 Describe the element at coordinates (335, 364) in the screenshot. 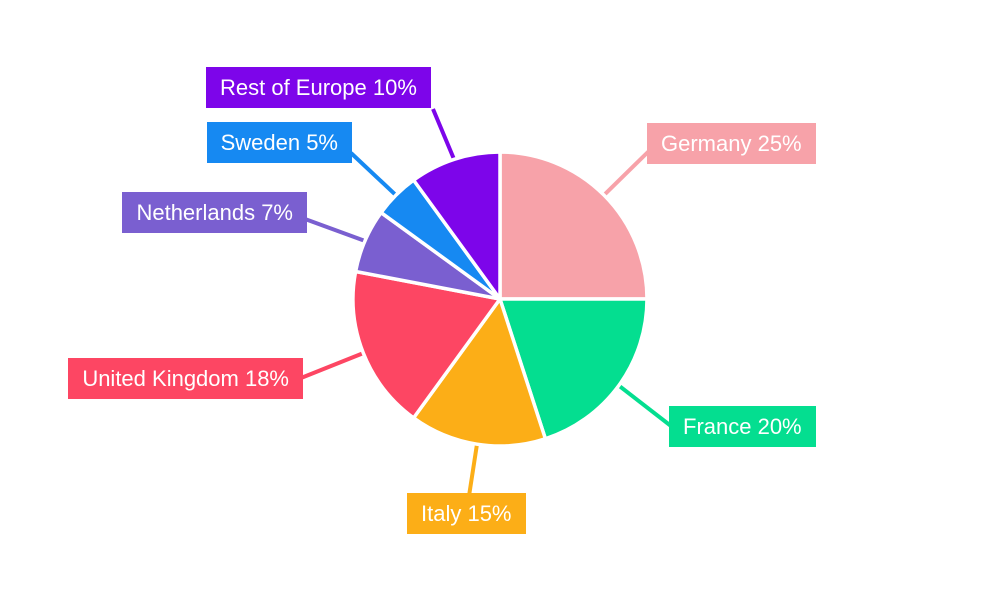

I see `leader-line-united-kingdom` at that location.